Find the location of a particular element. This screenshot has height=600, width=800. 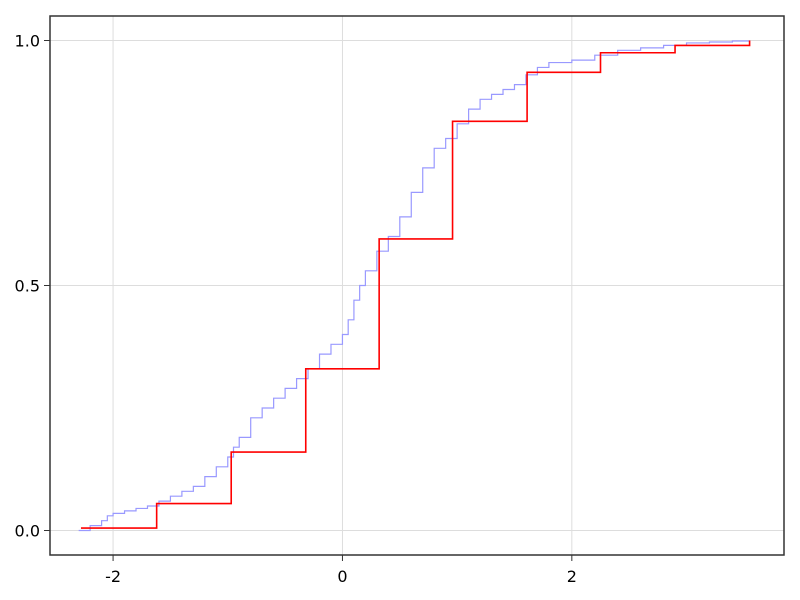

x-tick-label: -2 is located at coordinates (113, 576).